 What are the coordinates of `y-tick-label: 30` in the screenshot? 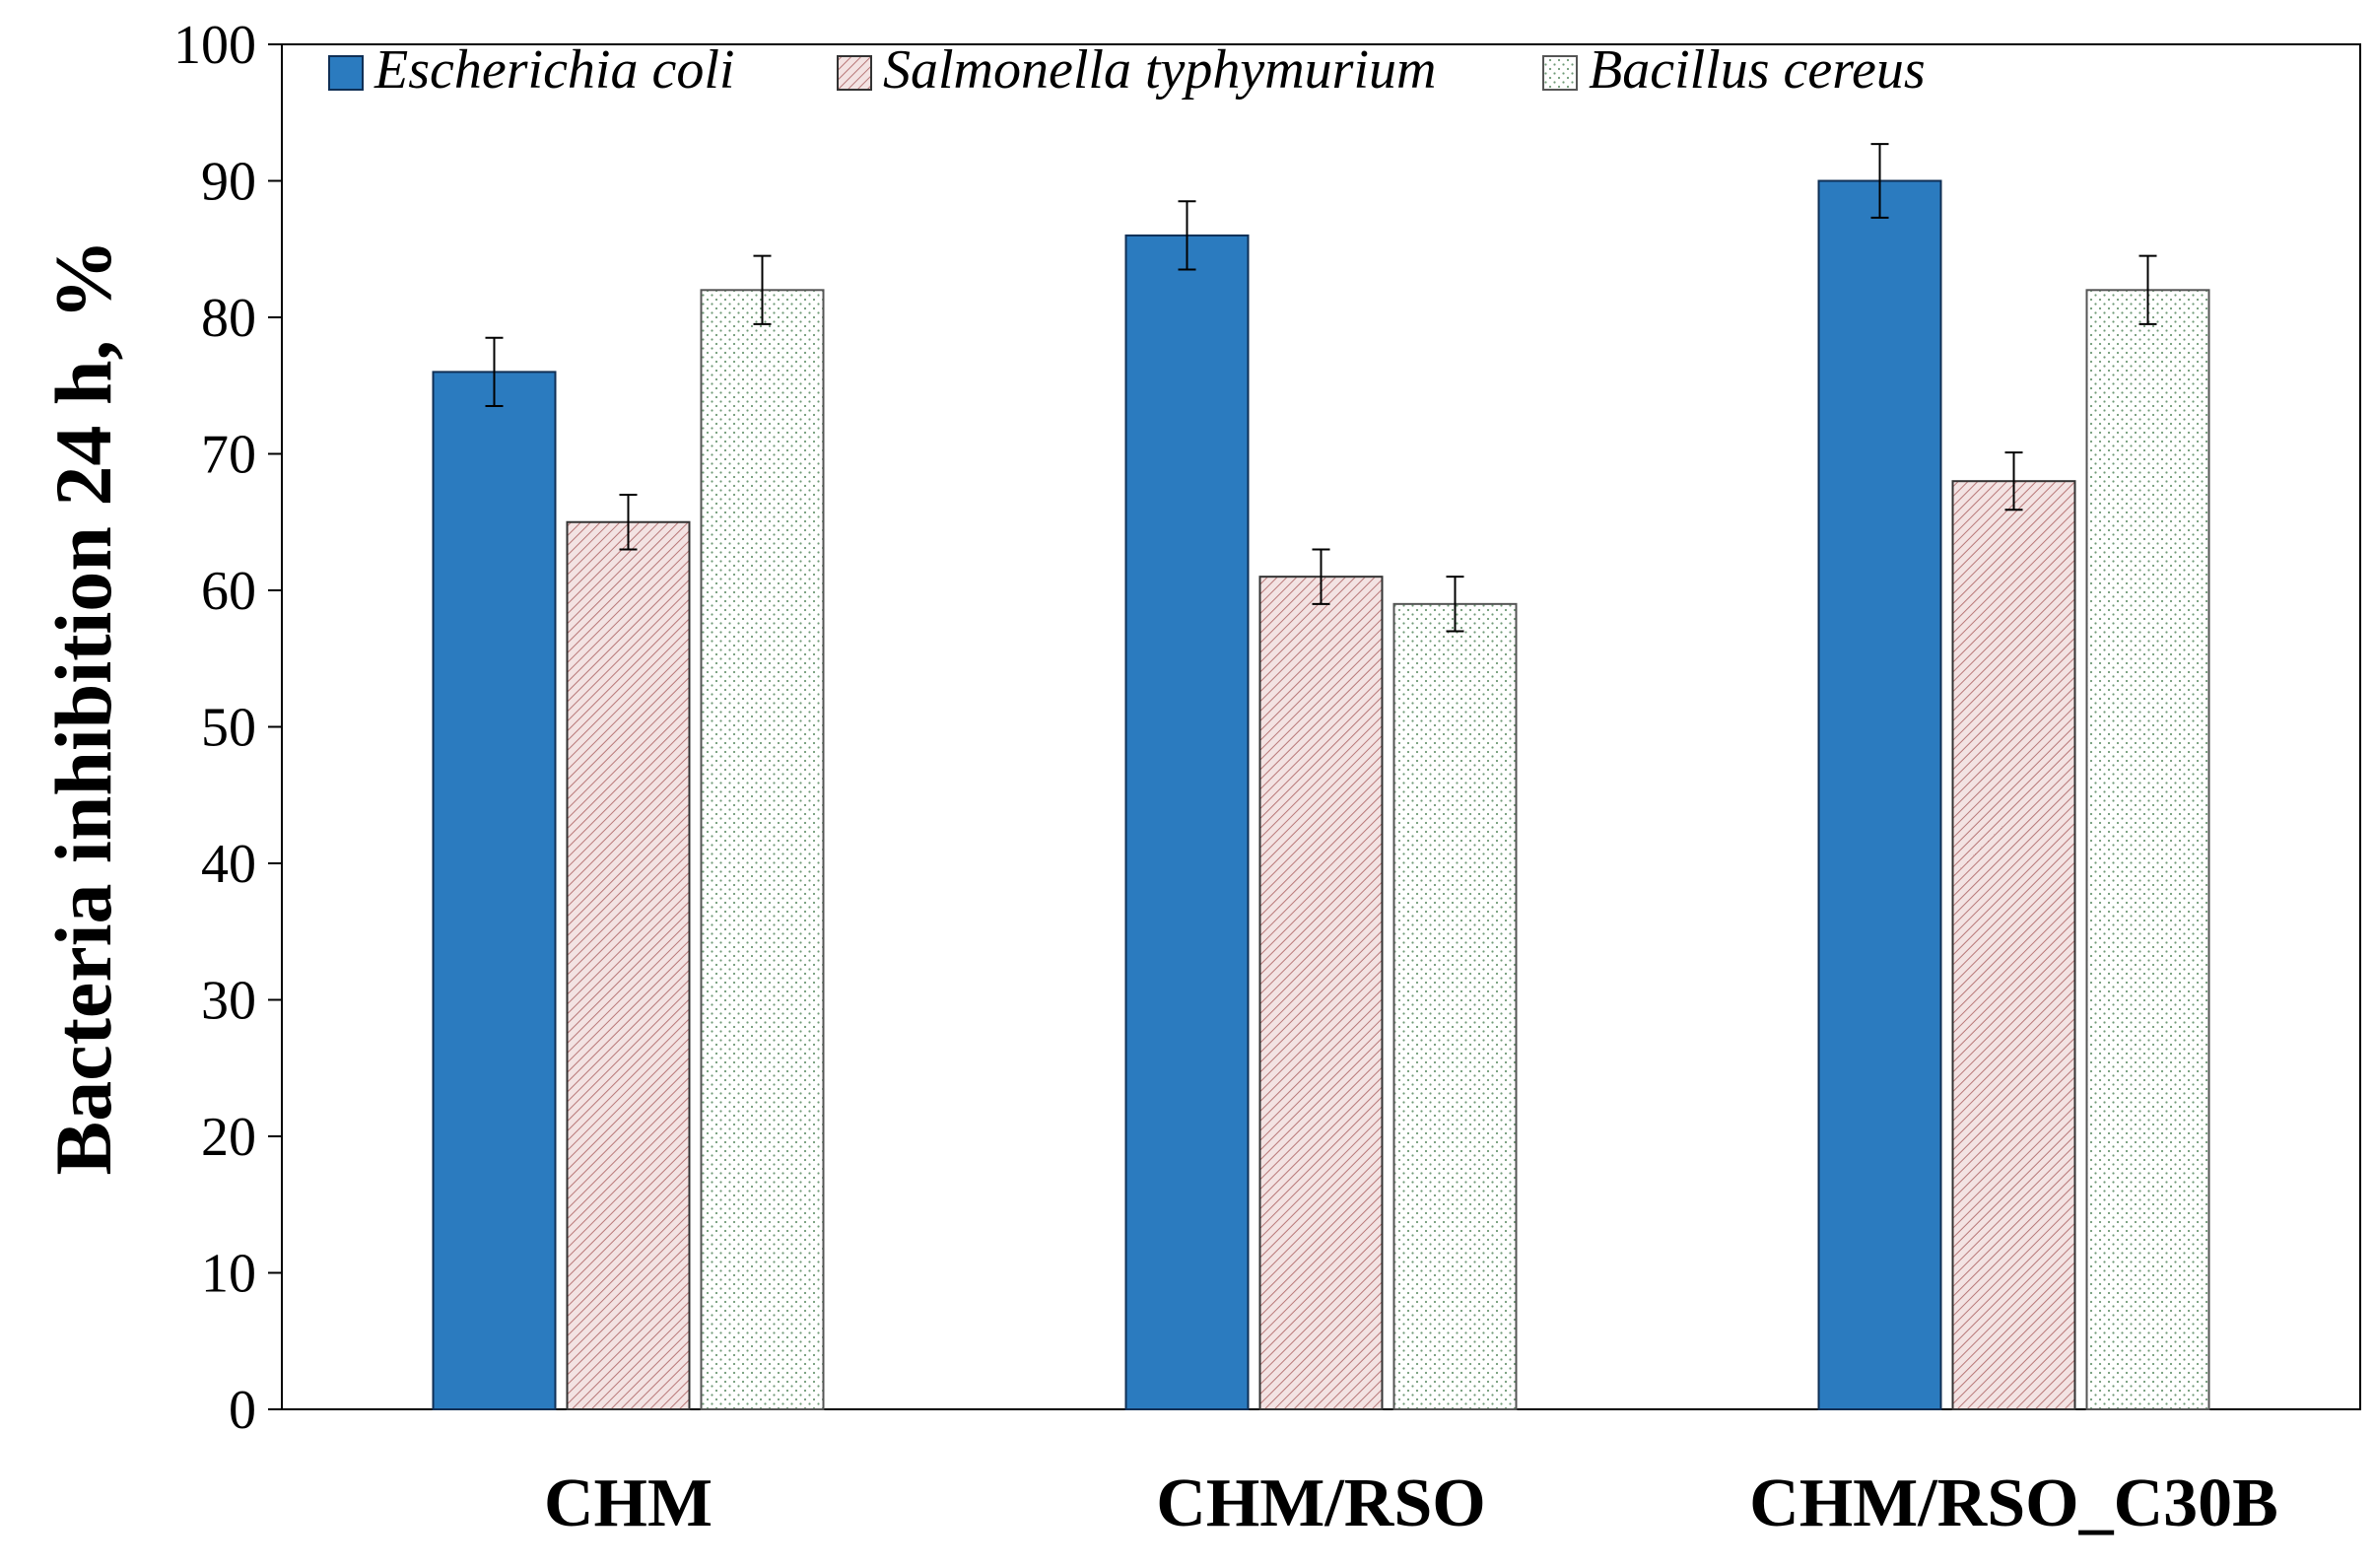 It's located at (229, 1001).